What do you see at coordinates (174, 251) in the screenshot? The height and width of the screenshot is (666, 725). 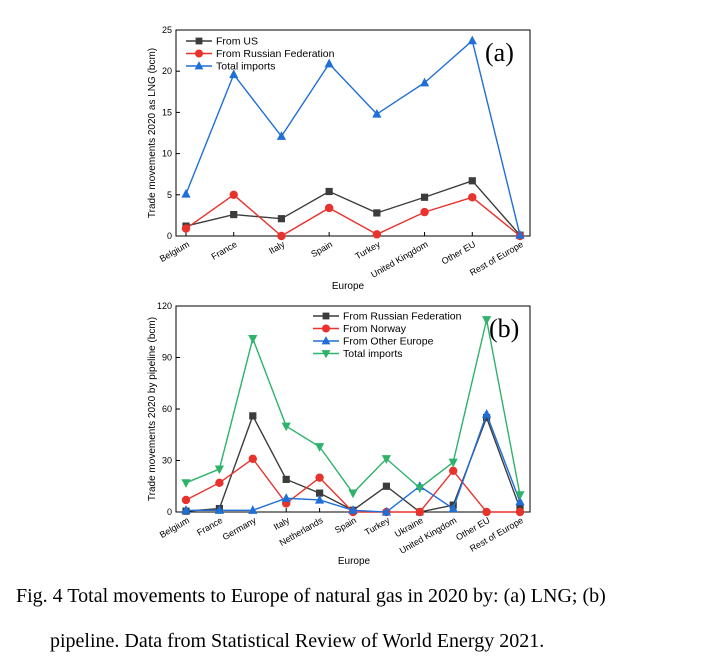 I see `x-tick-label: Belgium` at bounding box center [174, 251].